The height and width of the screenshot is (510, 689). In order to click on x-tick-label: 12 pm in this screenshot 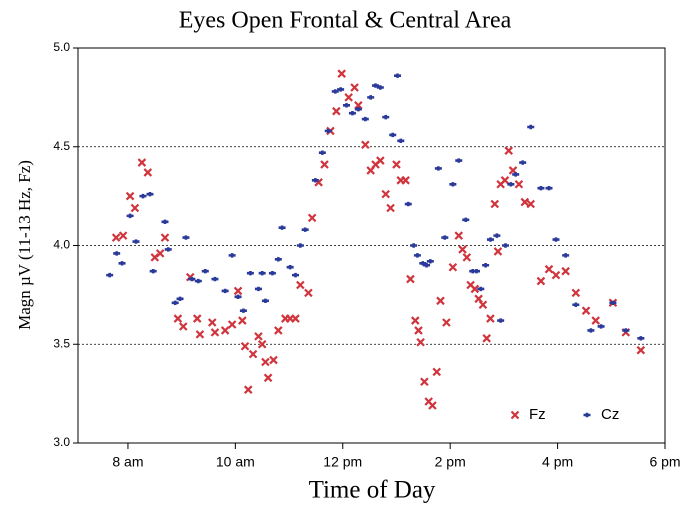, I will do `click(342, 462)`.